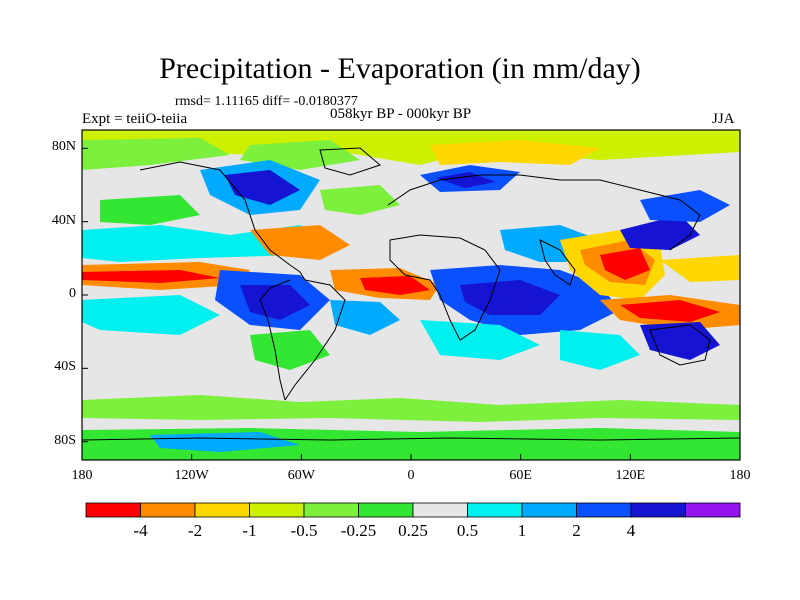 This screenshot has height=600, width=800. Describe the element at coordinates (65, 367) in the screenshot. I see `y-tick-label: 40S` at that location.